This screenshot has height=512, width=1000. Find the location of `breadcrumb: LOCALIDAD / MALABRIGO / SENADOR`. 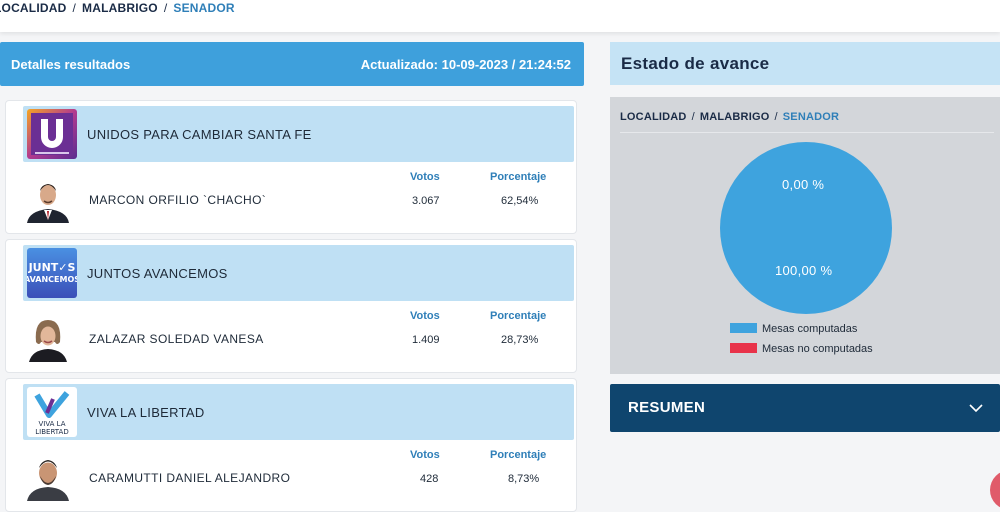

breadcrumb: LOCALIDAD / MALABRIGO / SENADOR is located at coordinates (117, 8).